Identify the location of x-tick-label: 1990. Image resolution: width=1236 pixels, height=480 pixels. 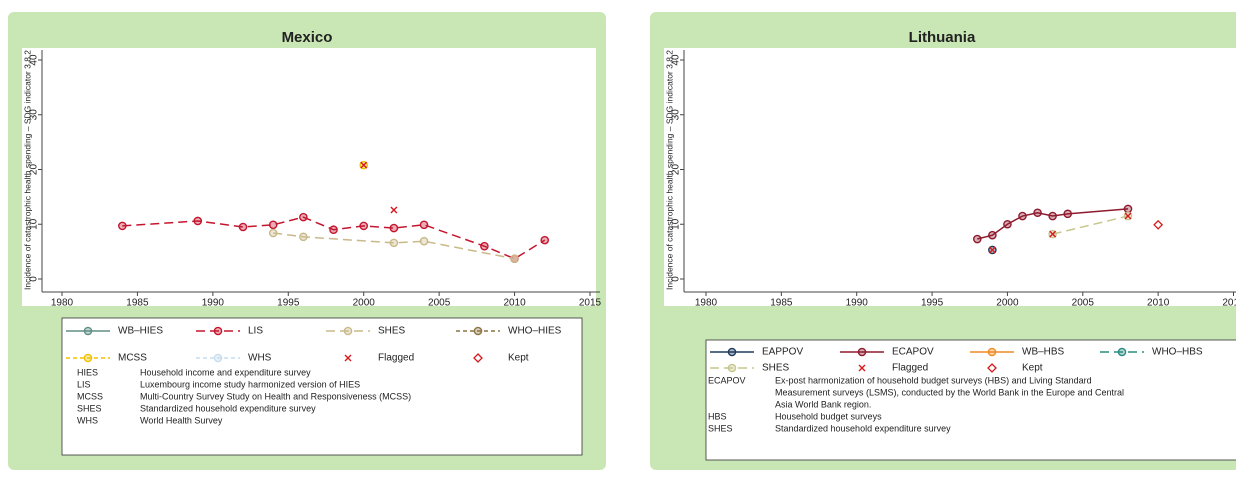
(857, 303).